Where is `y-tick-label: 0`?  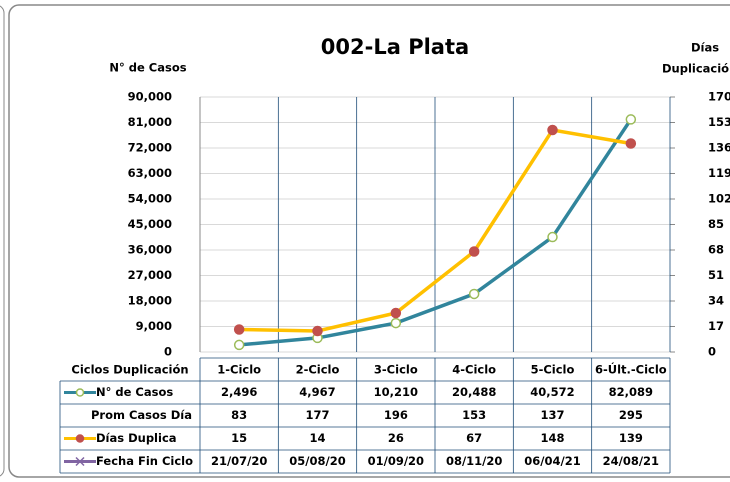
y-tick-label: 0 is located at coordinates (168, 352).